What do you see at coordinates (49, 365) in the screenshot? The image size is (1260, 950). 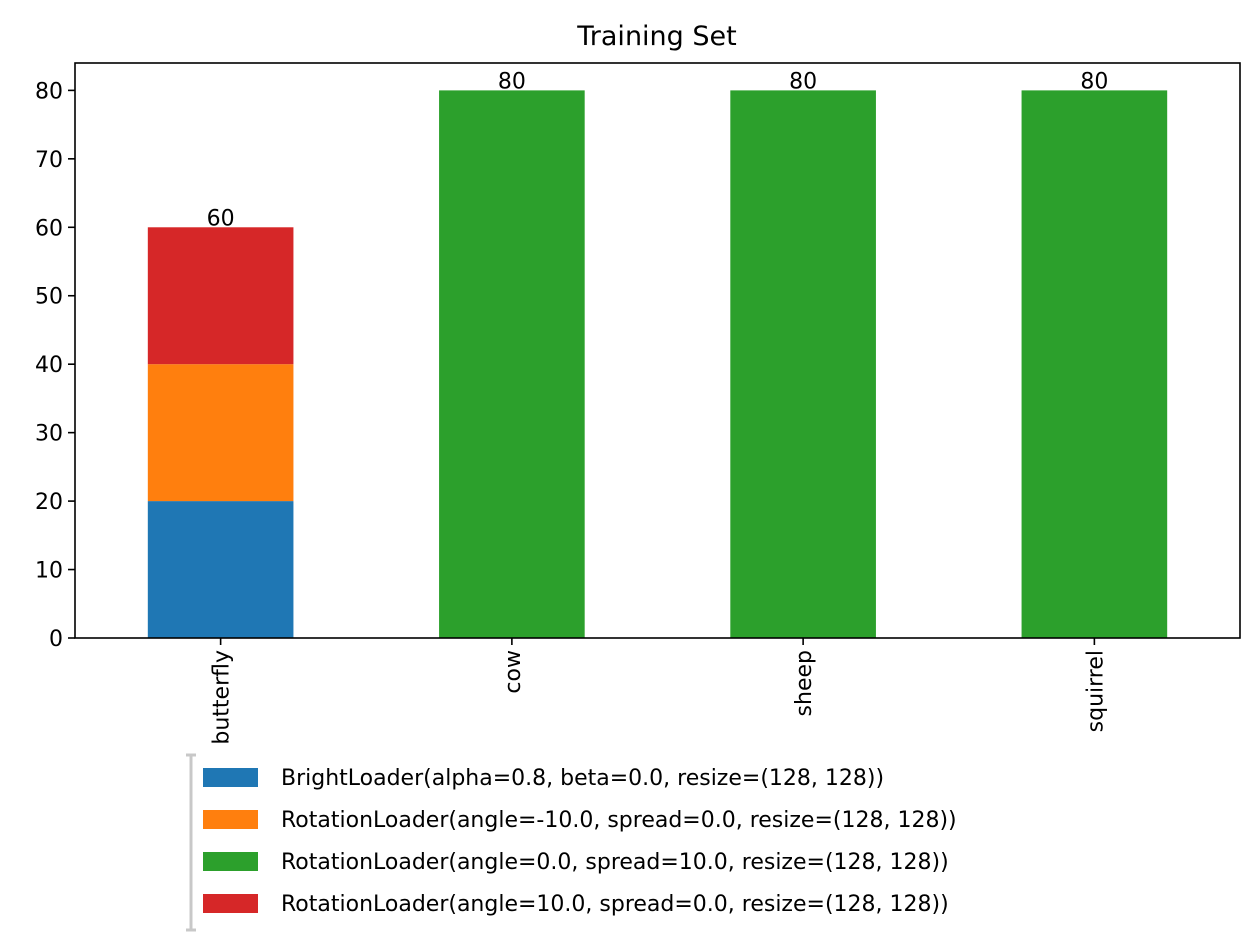 I see `y-tick-label: 40` at bounding box center [49, 365].